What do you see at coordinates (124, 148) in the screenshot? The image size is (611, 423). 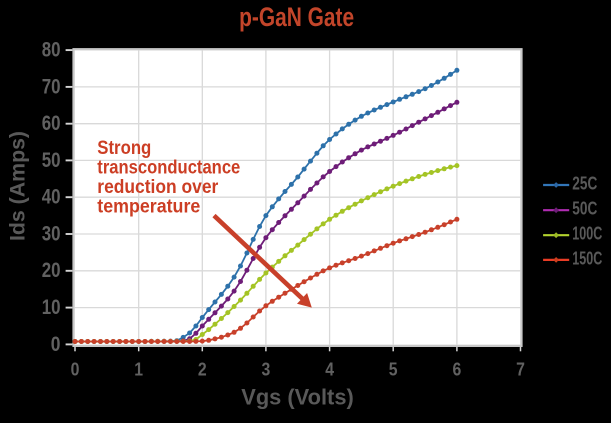 I see `svg-text: Strong` at bounding box center [124, 148].